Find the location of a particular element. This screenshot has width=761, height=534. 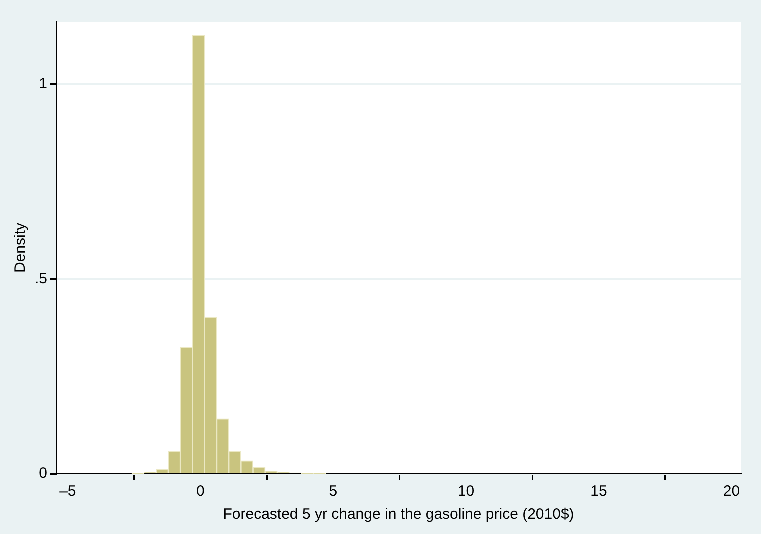

x-tick-label: 5 is located at coordinates (333, 491).